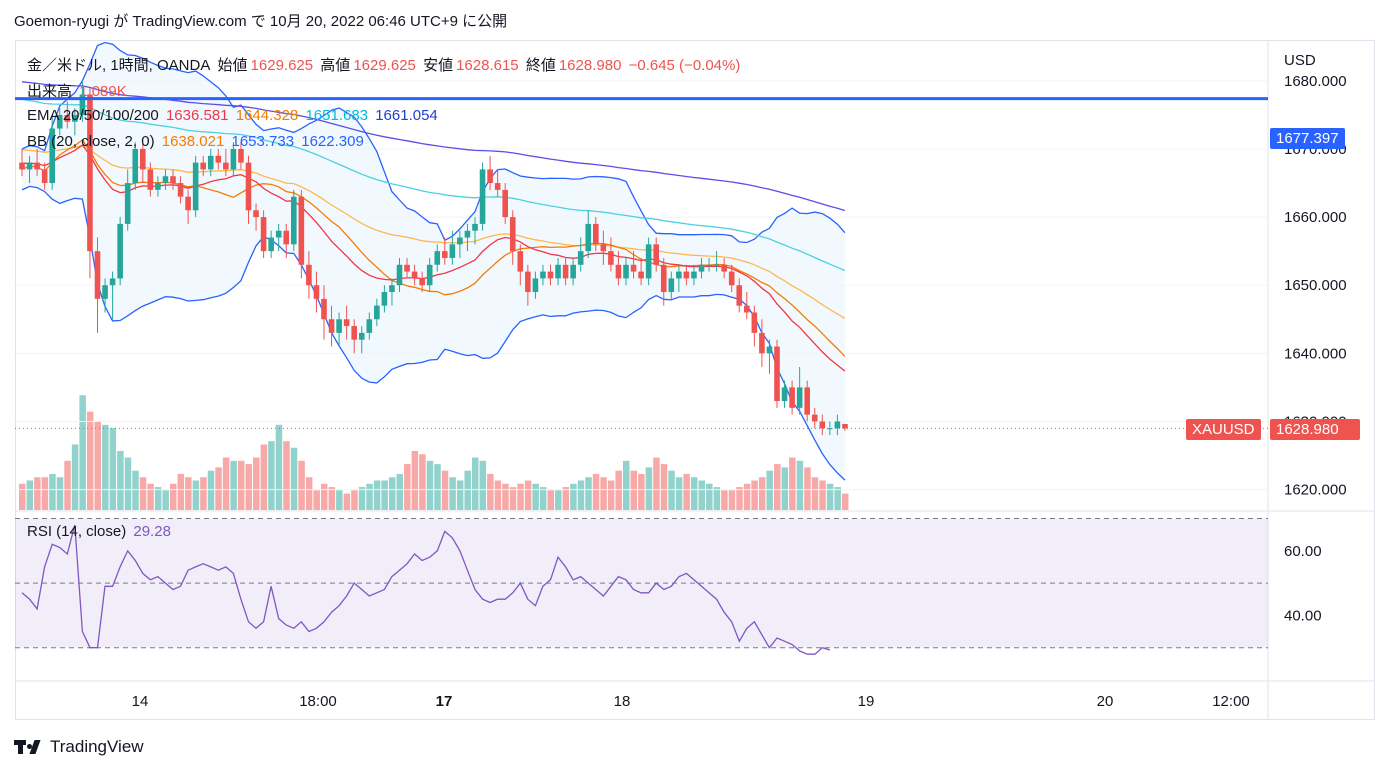  I want to click on symbol-label: 金／米ドル, 1時間, OANDA, so click(119, 65).